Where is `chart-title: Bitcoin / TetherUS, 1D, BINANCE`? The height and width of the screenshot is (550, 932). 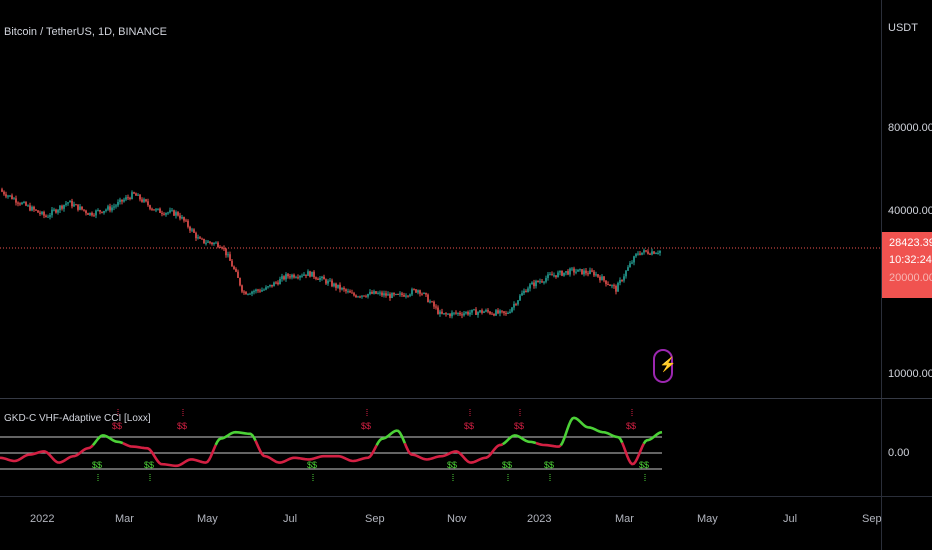 chart-title: Bitcoin / TetherUS, 1D, BINANCE is located at coordinates (86, 32).